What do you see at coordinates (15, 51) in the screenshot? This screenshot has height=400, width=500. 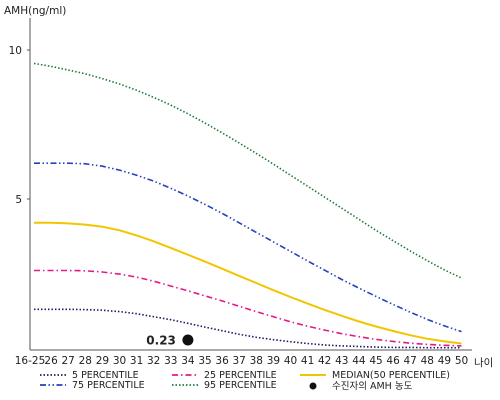 I see `y-tick-label: 10` at bounding box center [15, 51].